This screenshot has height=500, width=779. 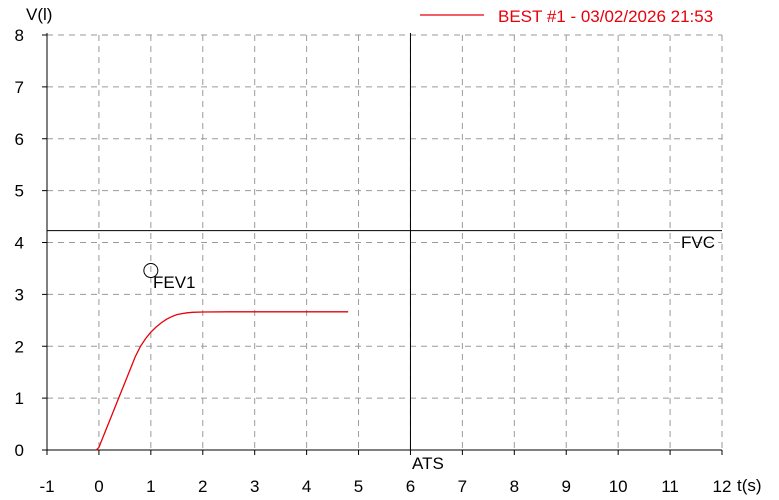 I want to click on fev1-label: FEV1, so click(x=174, y=282).